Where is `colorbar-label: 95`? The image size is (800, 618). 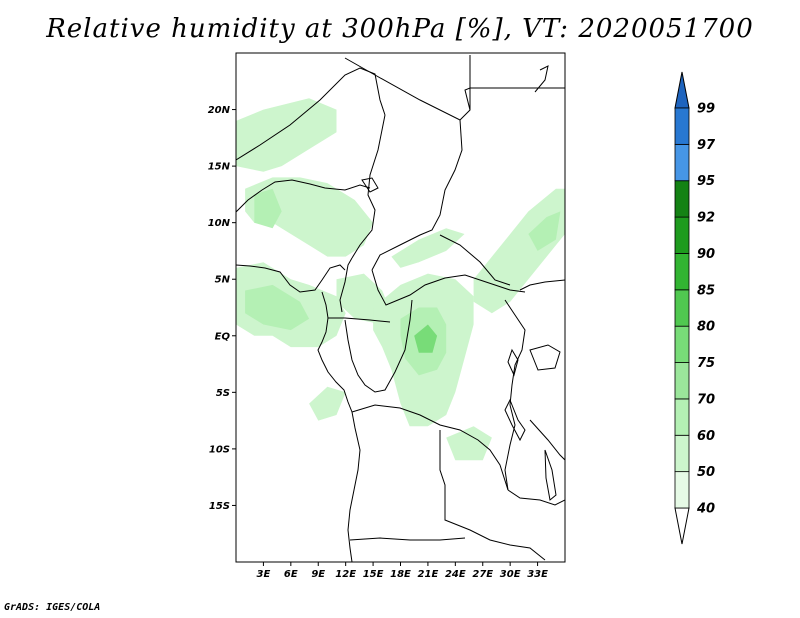 colorbar-label: 95 is located at coordinates (706, 181).